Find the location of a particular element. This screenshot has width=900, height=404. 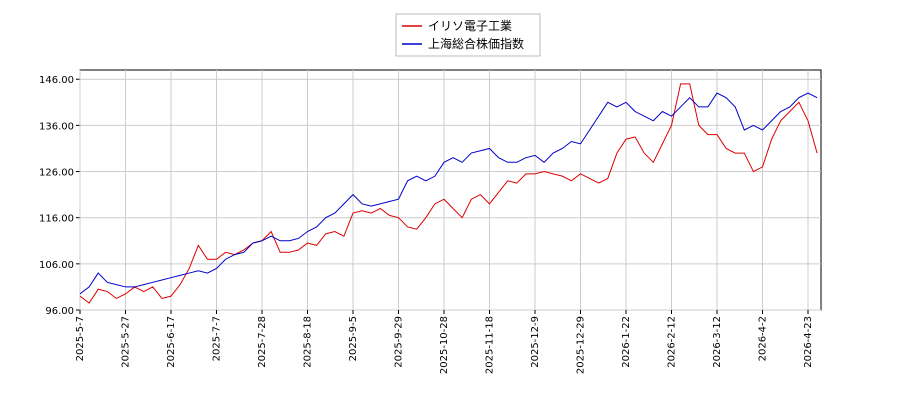

y-tick-label: 146.00 is located at coordinates (56, 80).